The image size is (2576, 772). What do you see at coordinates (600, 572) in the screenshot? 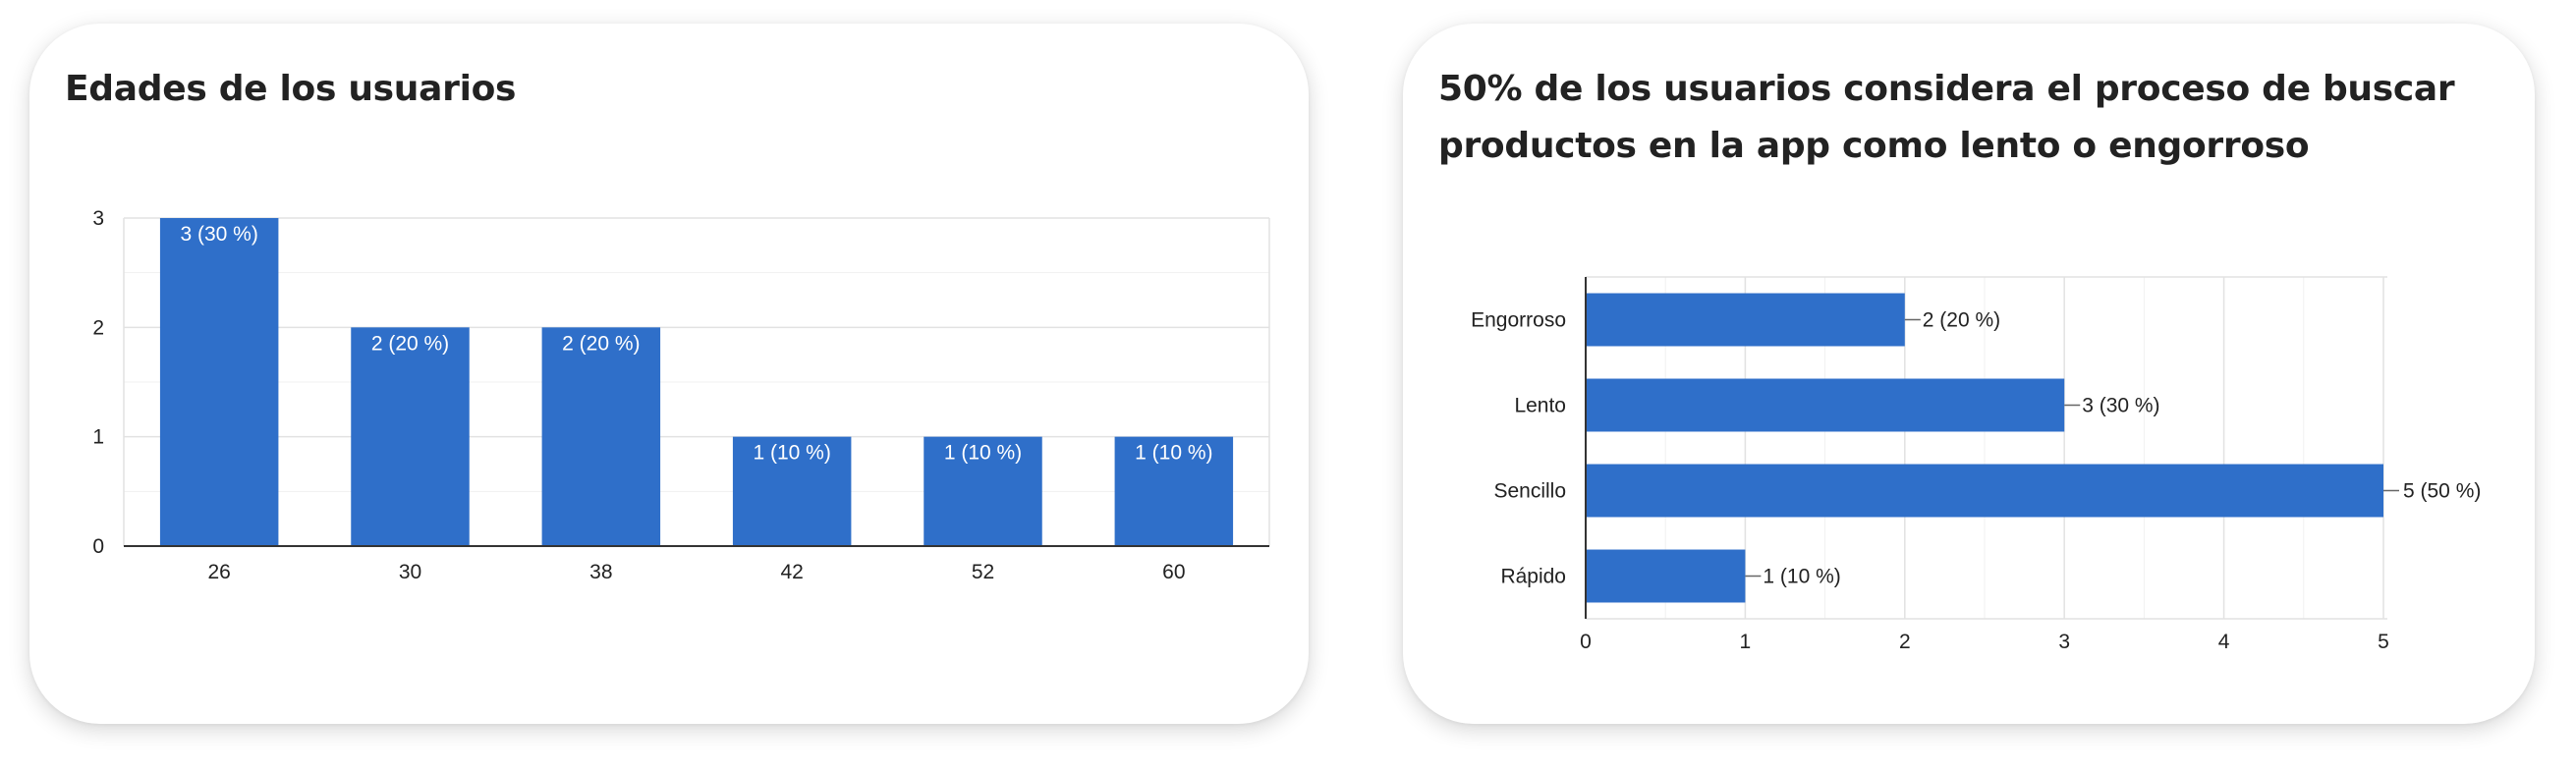
I see `x-tick-label: 38` at bounding box center [600, 572].